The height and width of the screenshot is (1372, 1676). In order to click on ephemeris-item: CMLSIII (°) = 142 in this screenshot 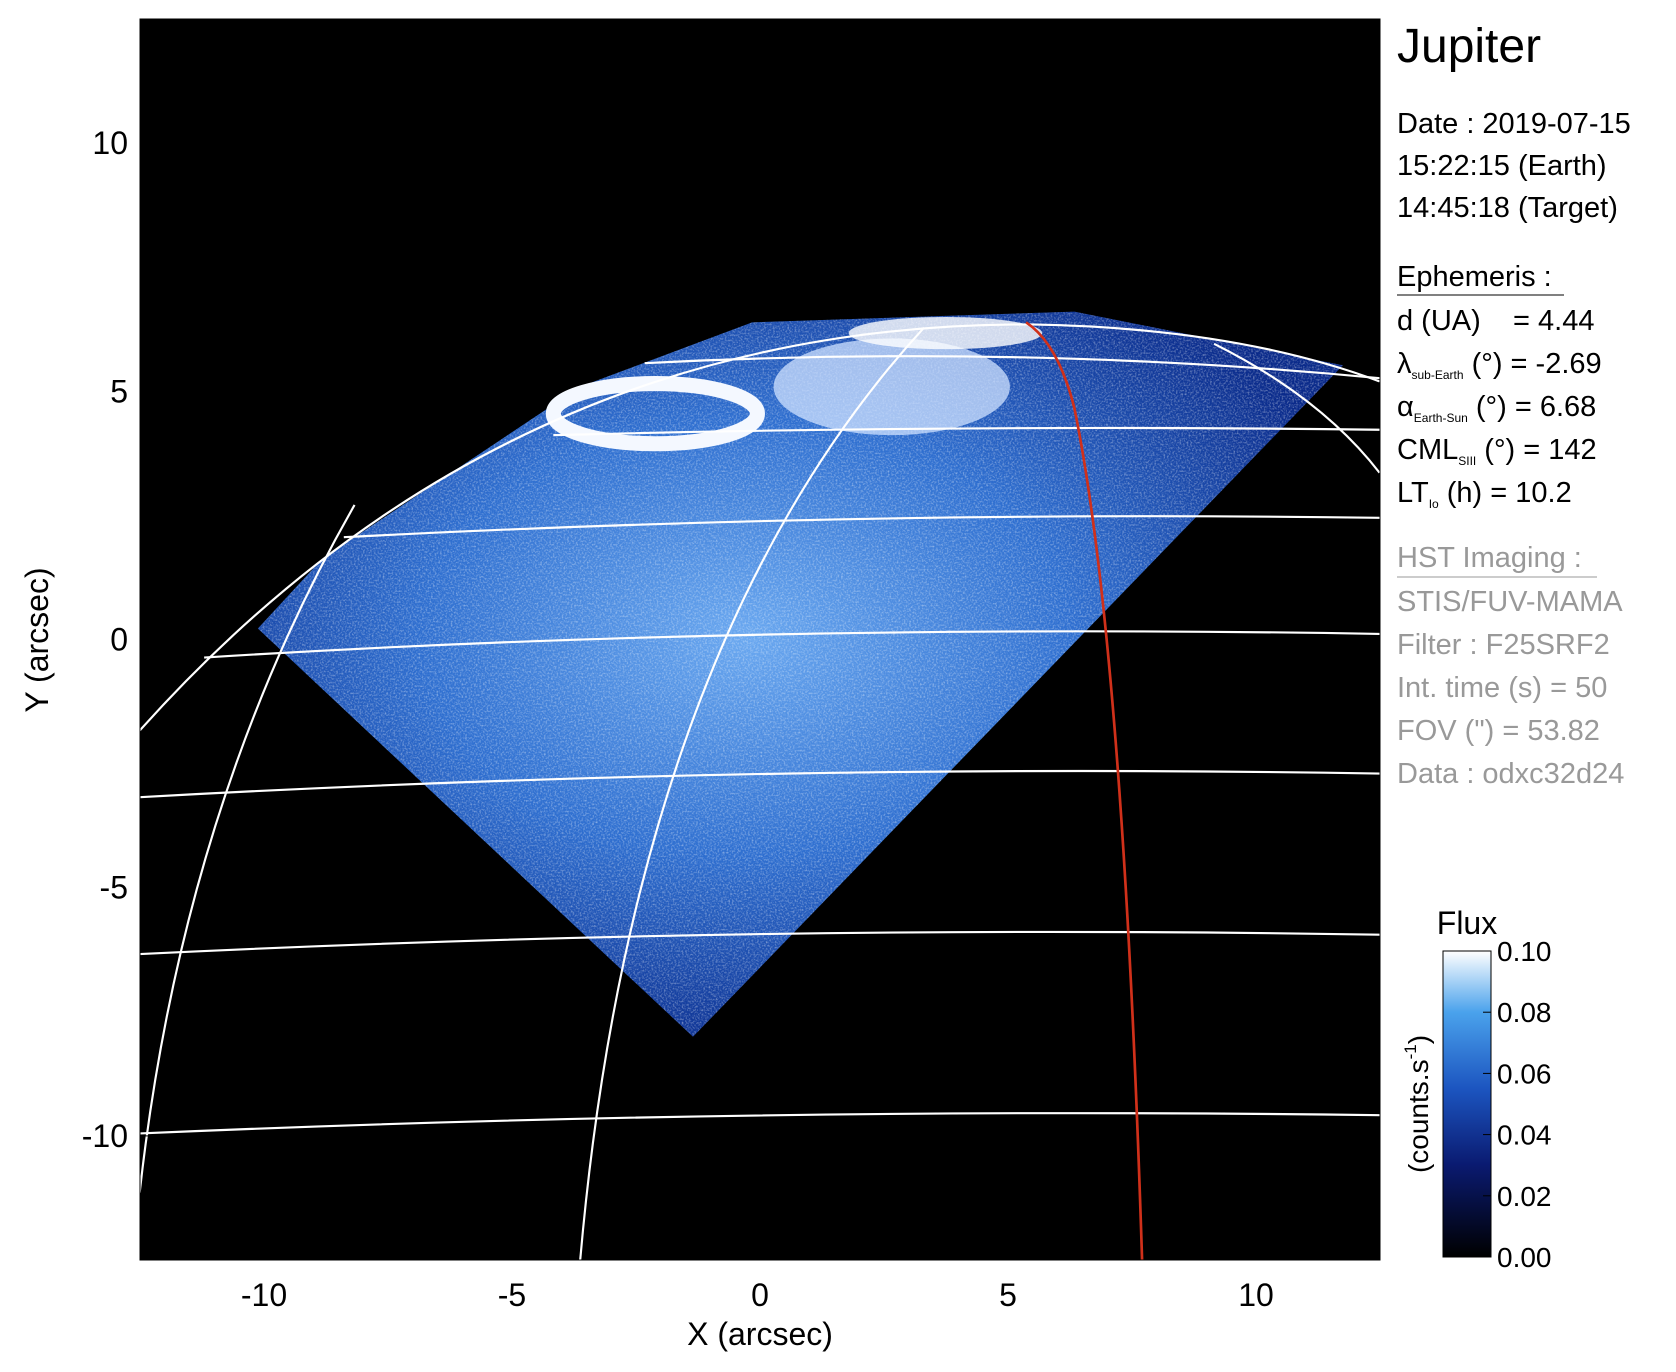, I will do `click(1497, 451)`.